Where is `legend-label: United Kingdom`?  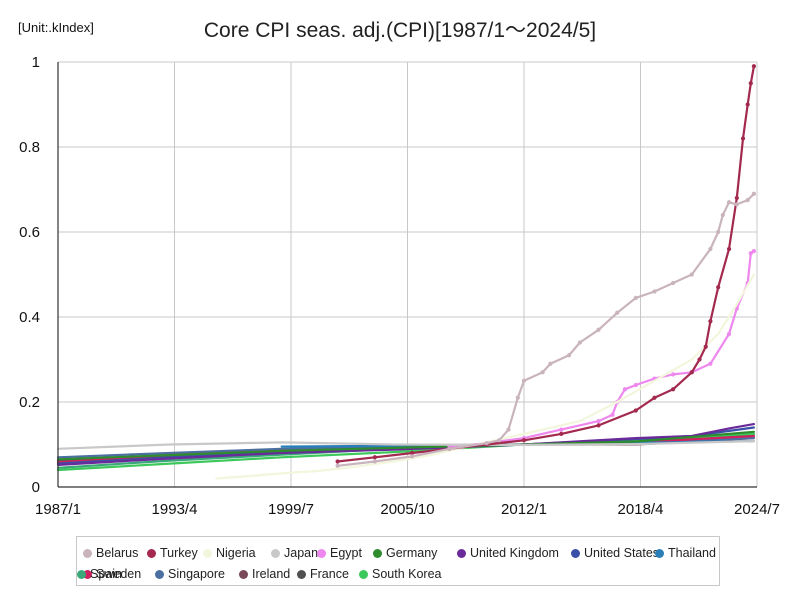 legend-label: United Kingdom is located at coordinates (514, 553).